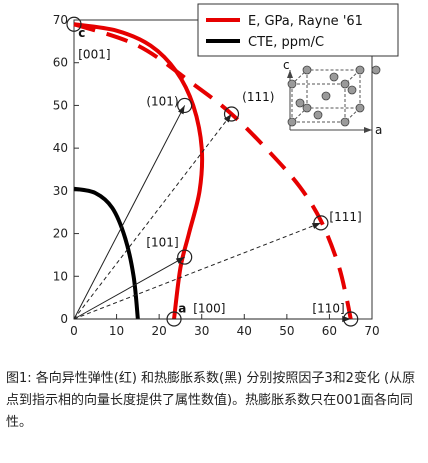 The width and height of the screenshot is (428, 463). Describe the element at coordinates (60, 234) in the screenshot. I see `y-tick-label: 20` at that location.